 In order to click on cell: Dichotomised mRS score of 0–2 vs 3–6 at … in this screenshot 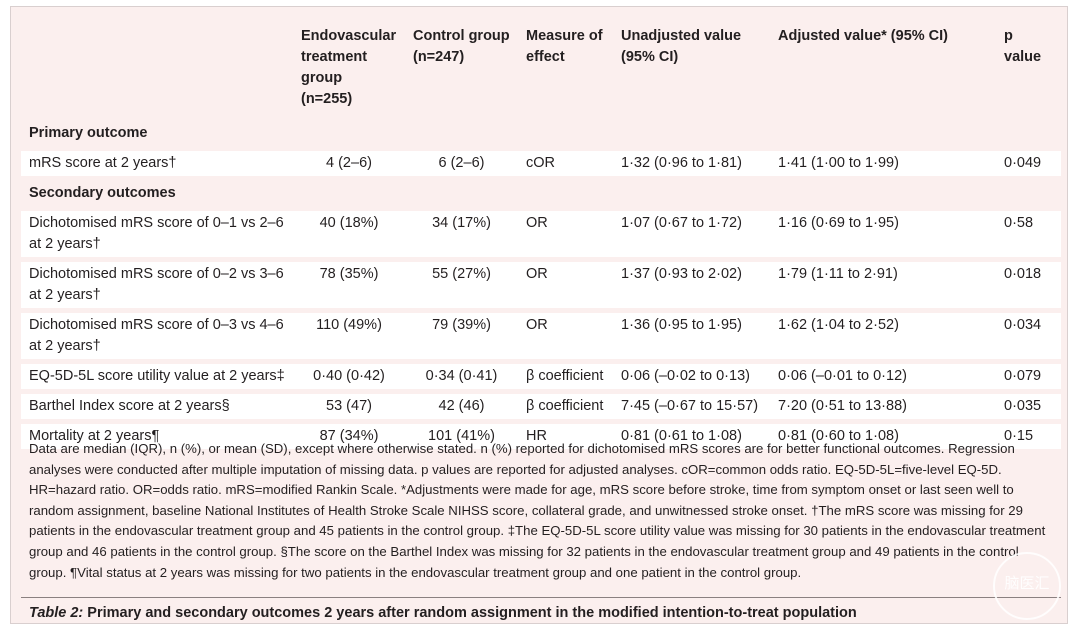, I will do `click(157, 285)`.